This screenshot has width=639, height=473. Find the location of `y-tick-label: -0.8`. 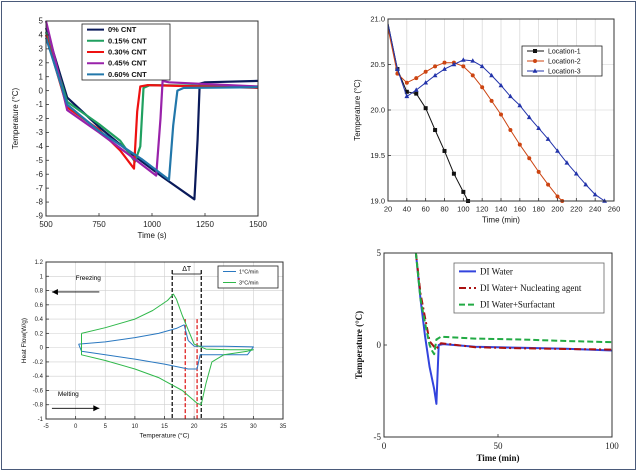

y-tick-label: -0.8 is located at coordinates (38, 406).